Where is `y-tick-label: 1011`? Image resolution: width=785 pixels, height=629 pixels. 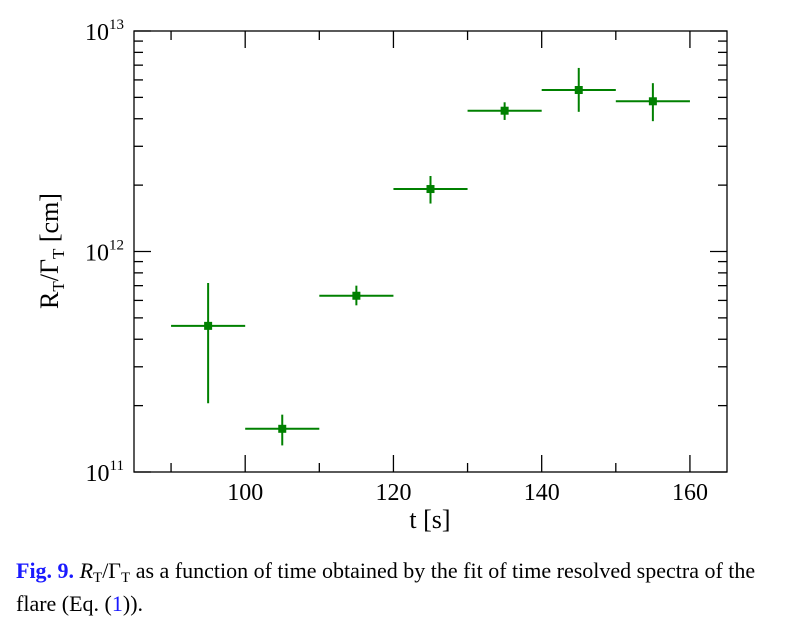
y-tick-label: 1011 is located at coordinates (105, 472).